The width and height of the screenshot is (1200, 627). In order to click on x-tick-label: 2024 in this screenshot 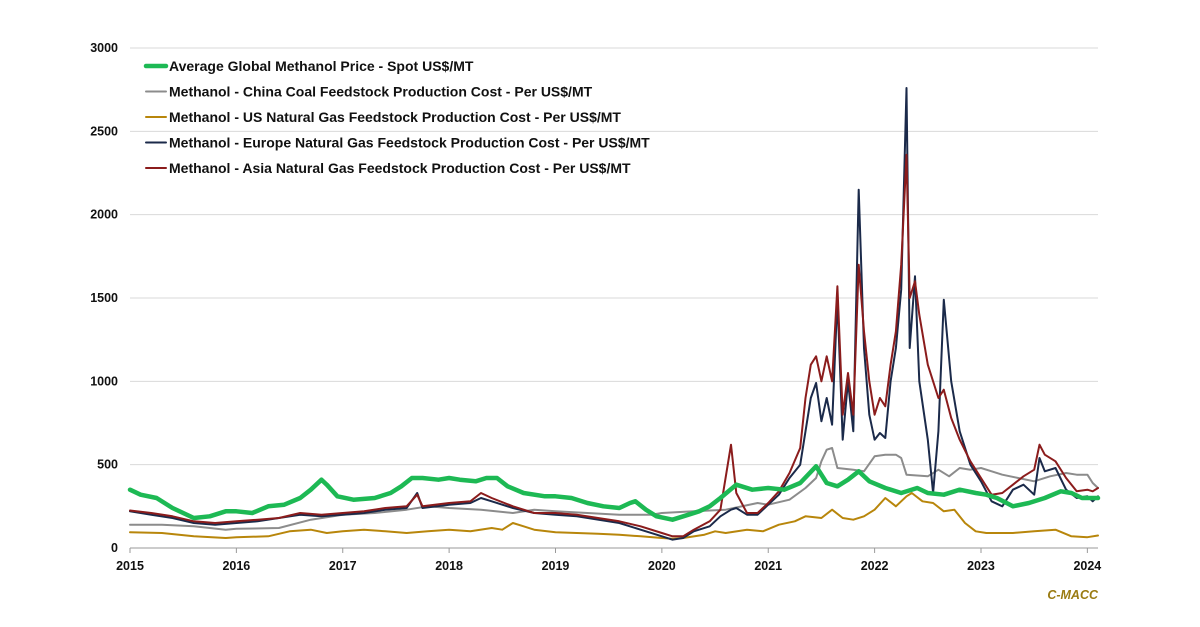, I will do `click(1087, 566)`.